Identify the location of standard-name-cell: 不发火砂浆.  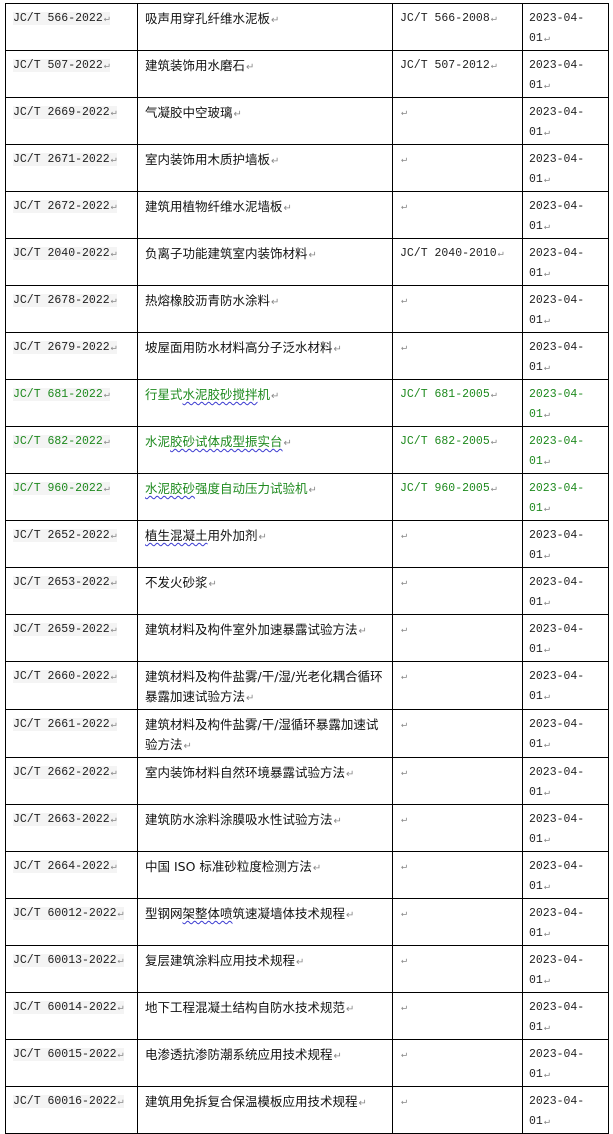
(265, 591).